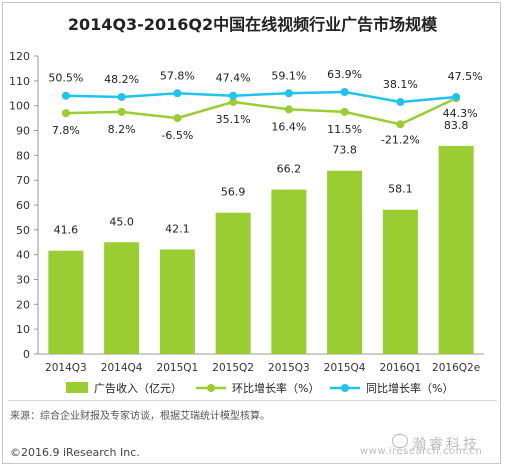 The width and height of the screenshot is (505, 468). What do you see at coordinates (66, 230) in the screenshot?
I see `bar-value-label: 41.6` at bounding box center [66, 230].